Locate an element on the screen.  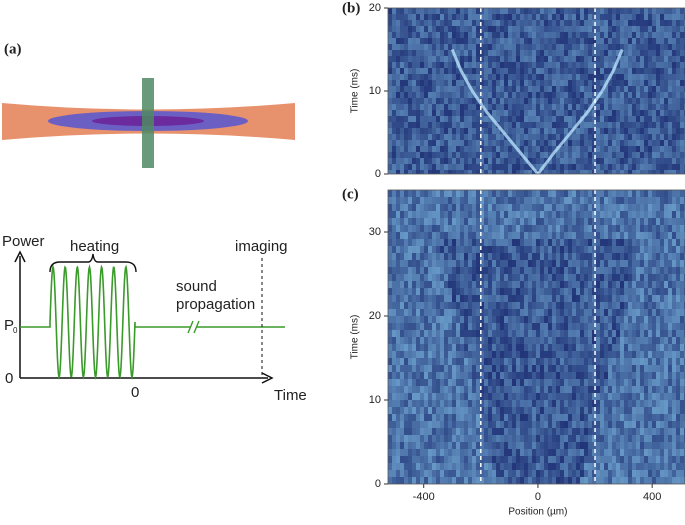
label: heating is located at coordinates (94, 246).